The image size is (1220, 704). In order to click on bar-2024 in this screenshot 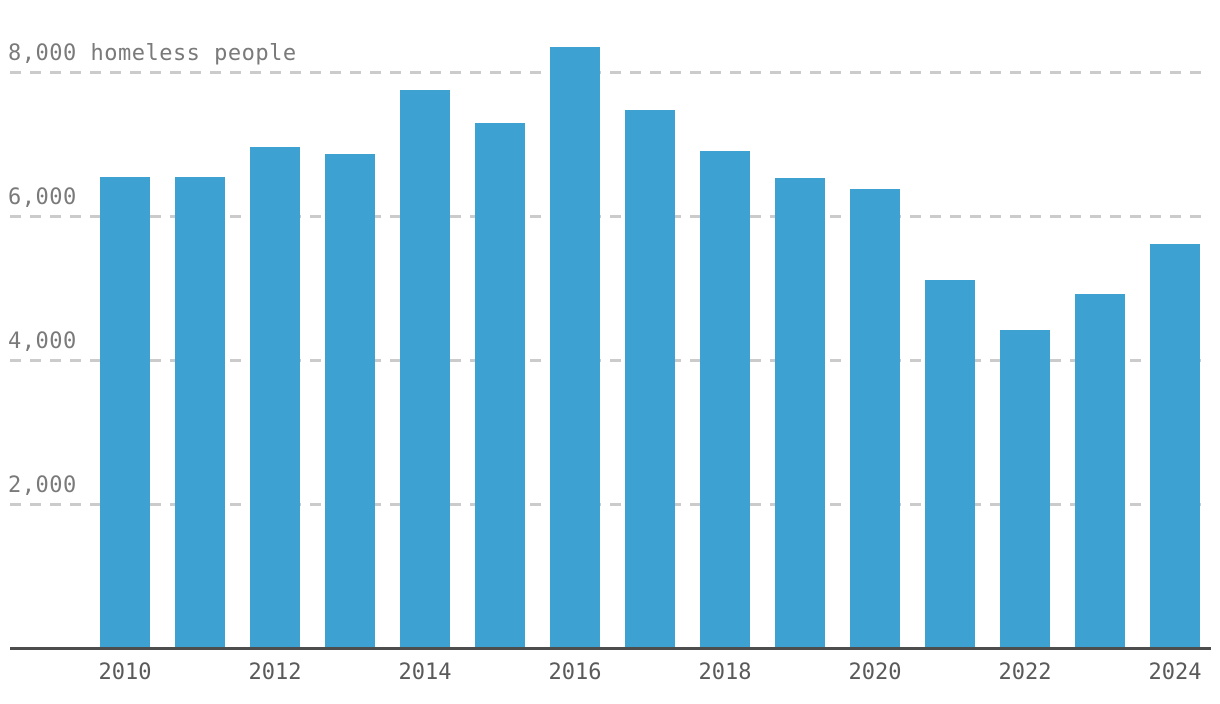, I will do `click(1175, 445)`.